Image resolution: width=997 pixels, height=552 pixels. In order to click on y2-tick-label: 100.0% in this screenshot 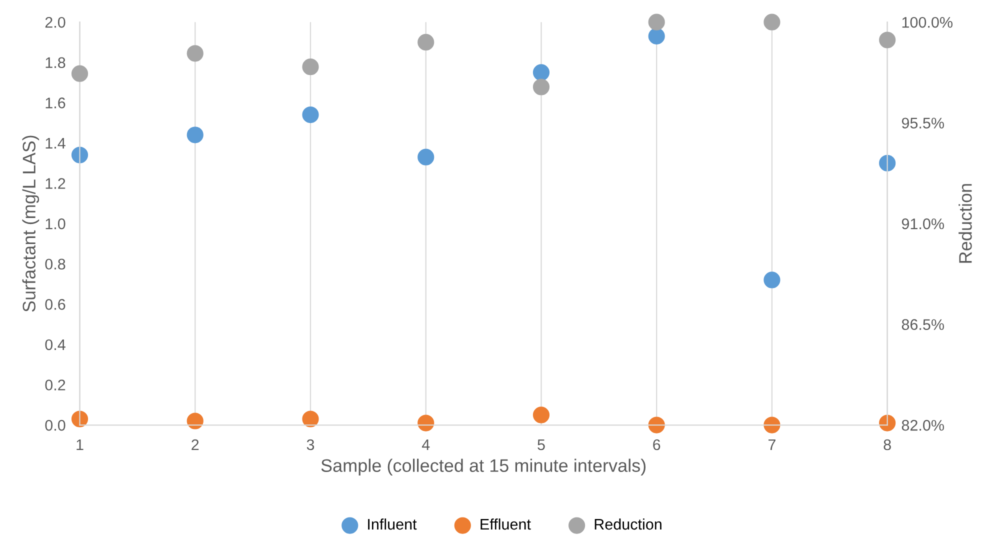, I will do `click(927, 22)`.